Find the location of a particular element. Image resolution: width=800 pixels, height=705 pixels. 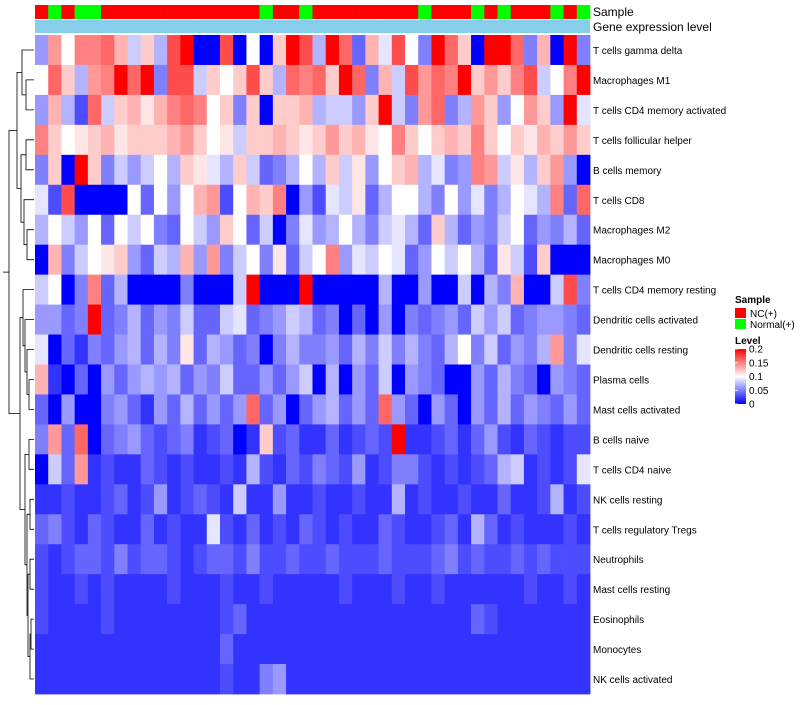

row-label: Eosinophils is located at coordinates (618, 620).